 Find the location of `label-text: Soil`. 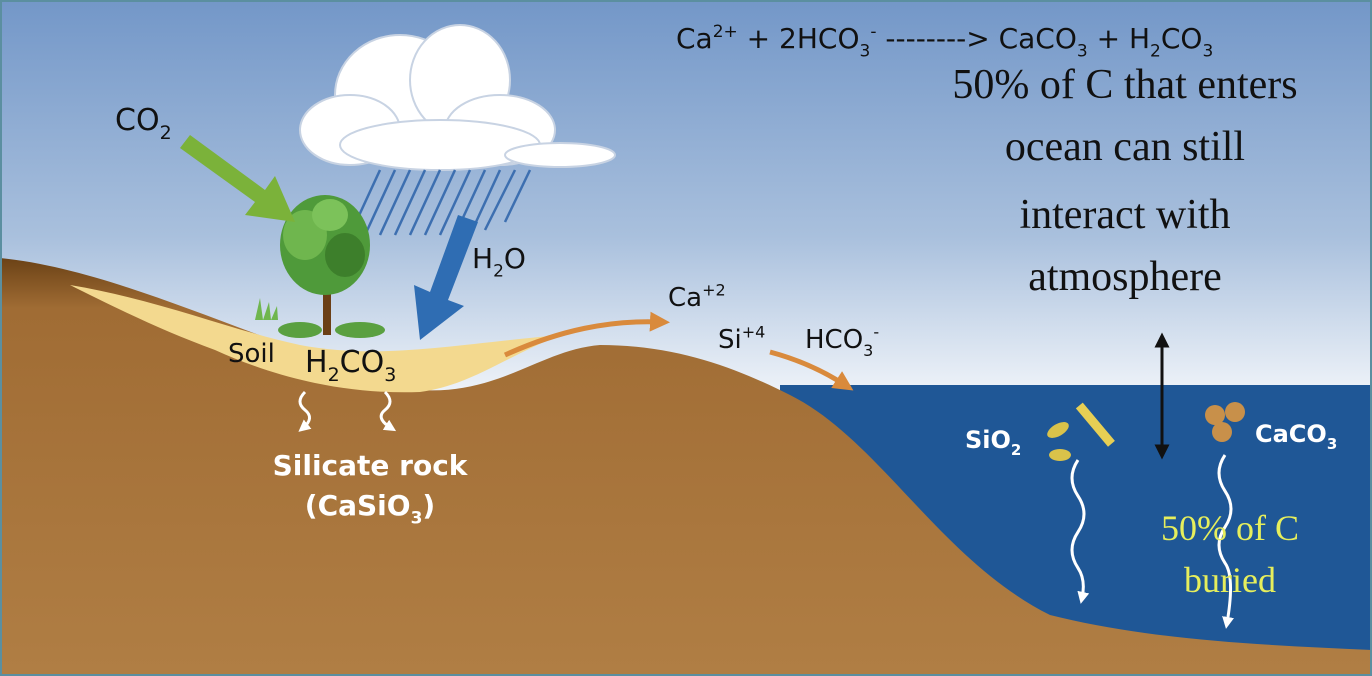

label-text: Soil is located at coordinates (251, 354).